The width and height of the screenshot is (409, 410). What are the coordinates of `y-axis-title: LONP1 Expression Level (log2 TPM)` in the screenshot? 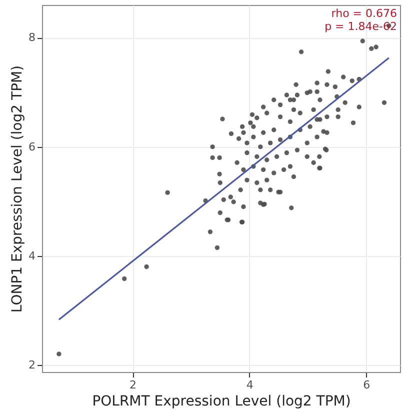 It's located at (18, 189).